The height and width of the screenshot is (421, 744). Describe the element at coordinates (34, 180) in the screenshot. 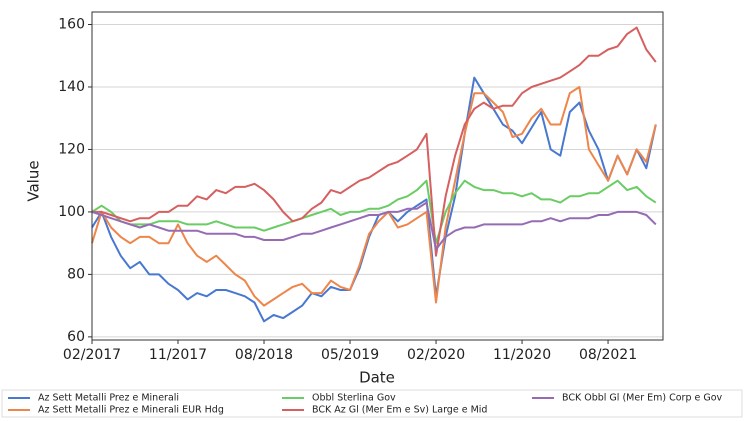

I see `y-axis-label: Value` at that location.